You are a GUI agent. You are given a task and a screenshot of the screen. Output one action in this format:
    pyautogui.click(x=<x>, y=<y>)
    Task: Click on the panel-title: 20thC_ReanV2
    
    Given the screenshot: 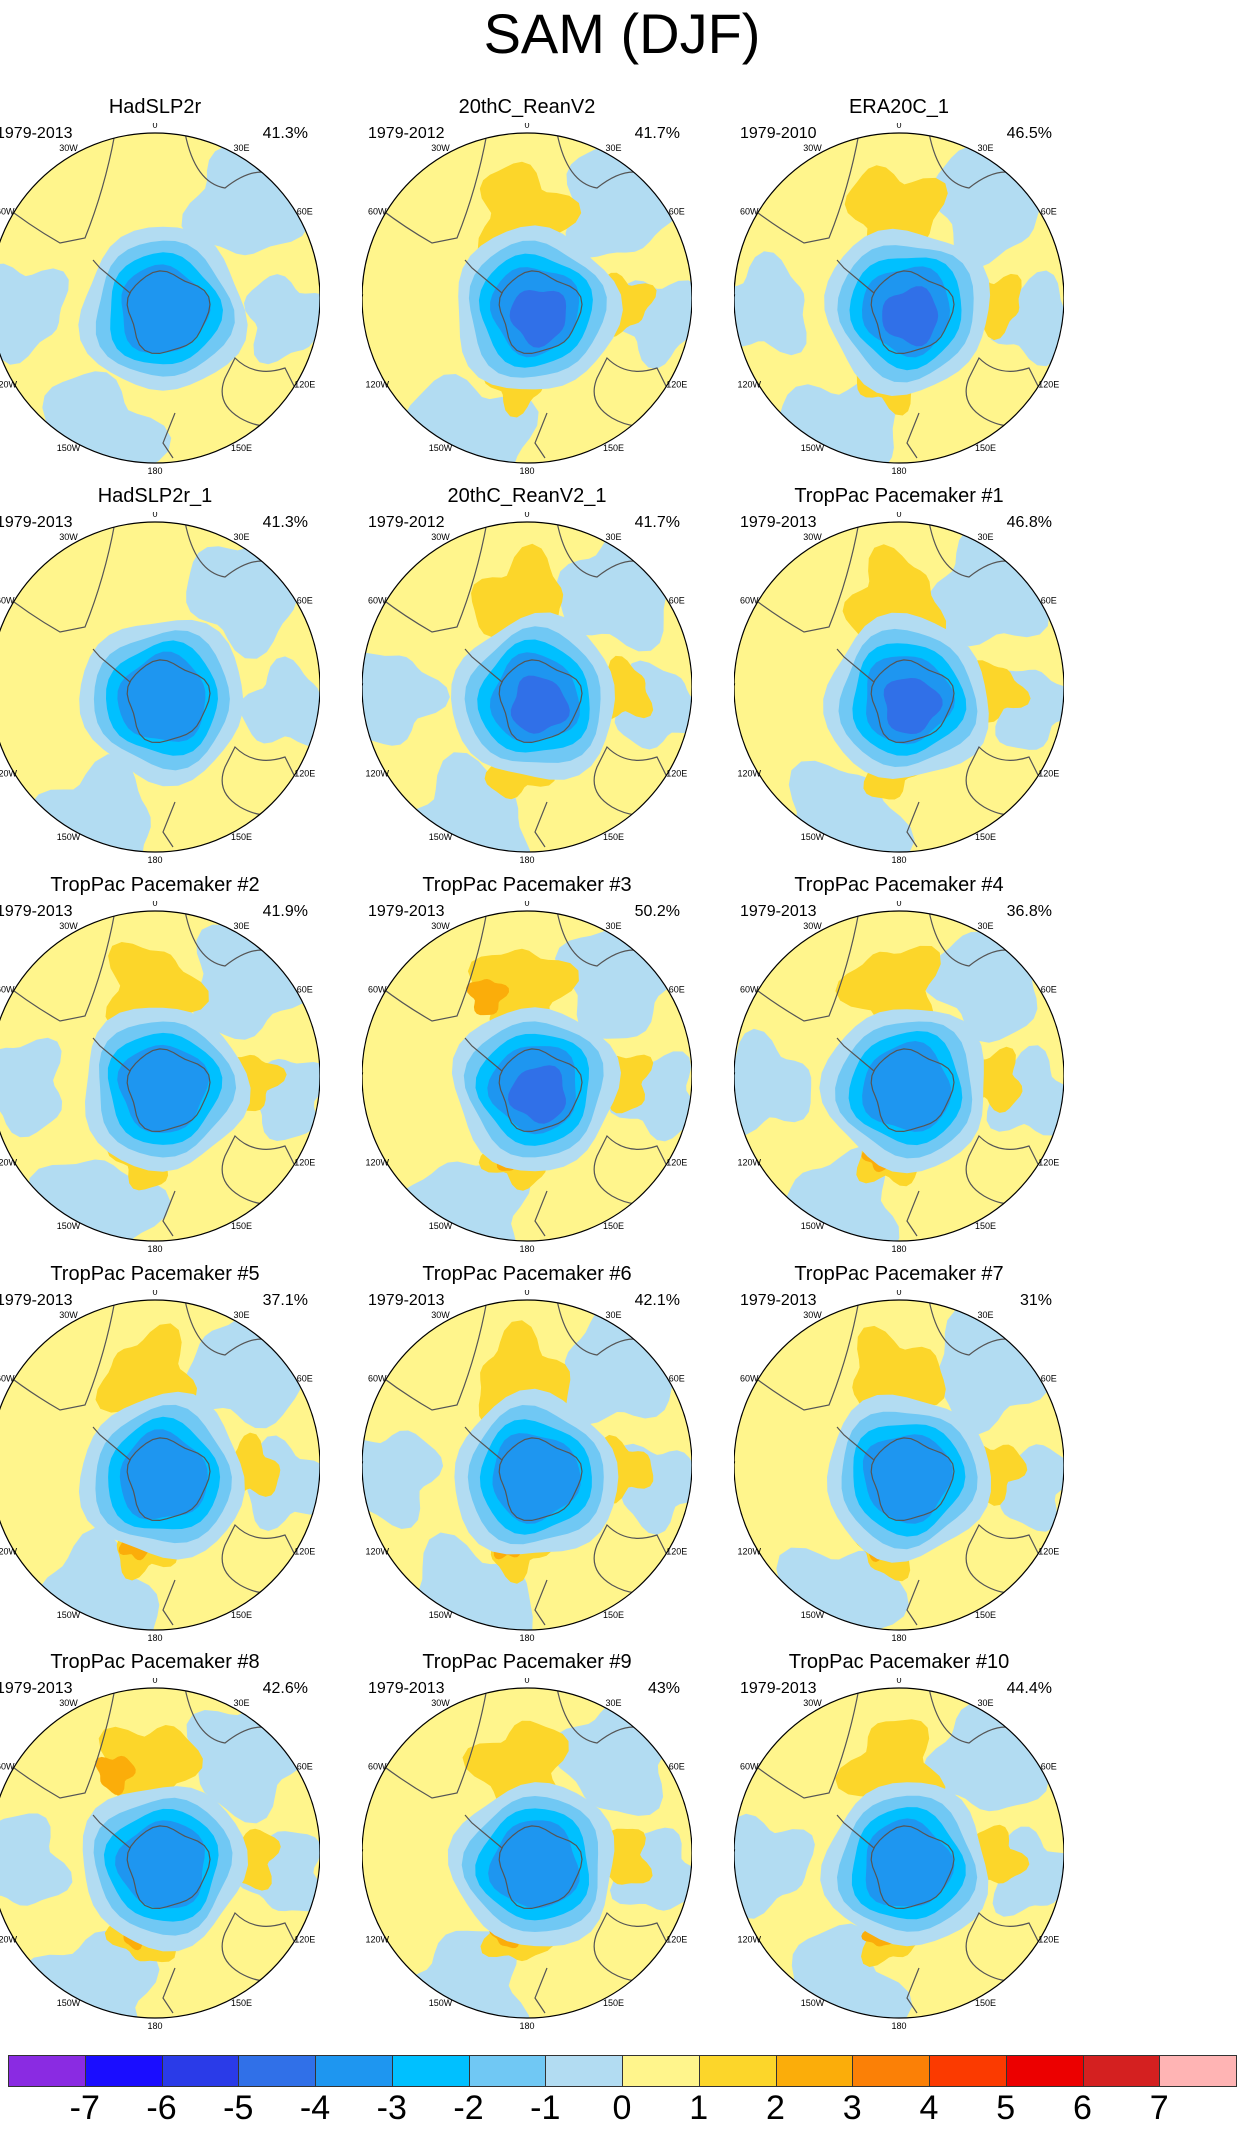 What is the action you would take?
    pyautogui.click(x=527, y=107)
    